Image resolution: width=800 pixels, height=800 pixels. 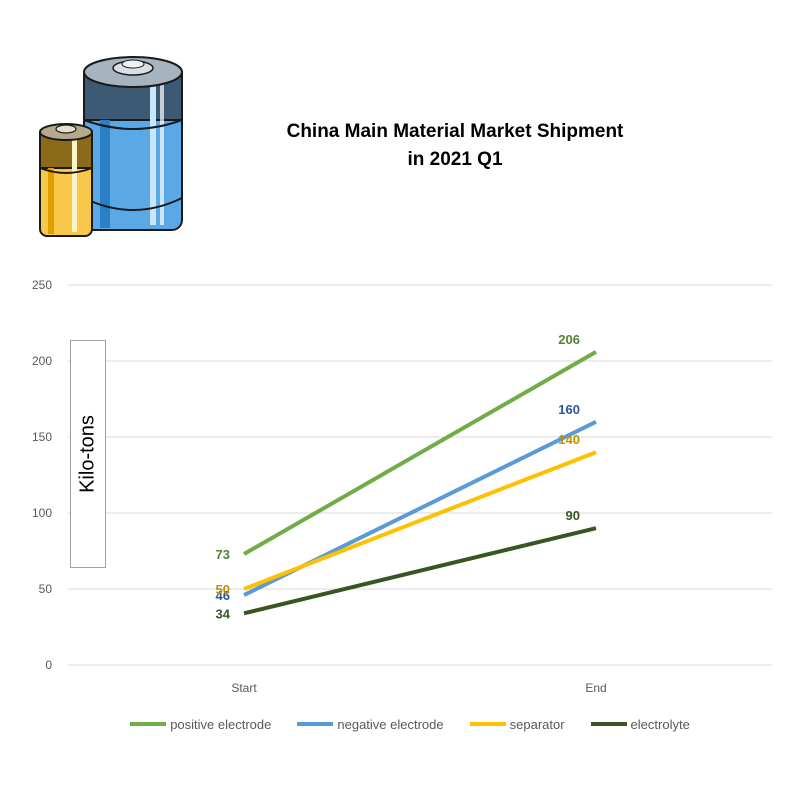 I want to click on data-label: 140, so click(x=569, y=439).